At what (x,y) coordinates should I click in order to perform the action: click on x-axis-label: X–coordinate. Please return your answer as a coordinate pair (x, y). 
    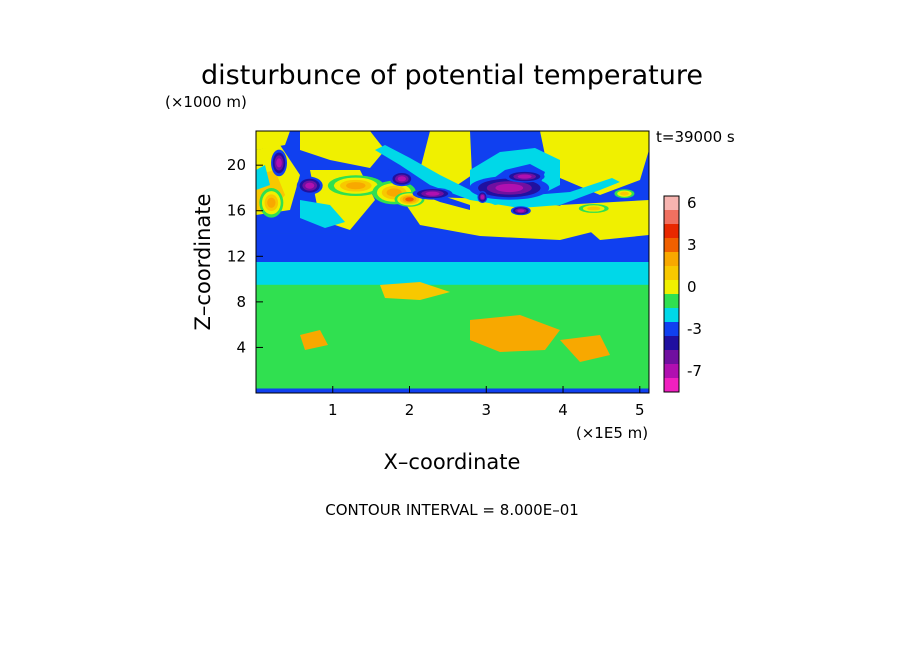
    Looking at the image, I should click on (452, 462).